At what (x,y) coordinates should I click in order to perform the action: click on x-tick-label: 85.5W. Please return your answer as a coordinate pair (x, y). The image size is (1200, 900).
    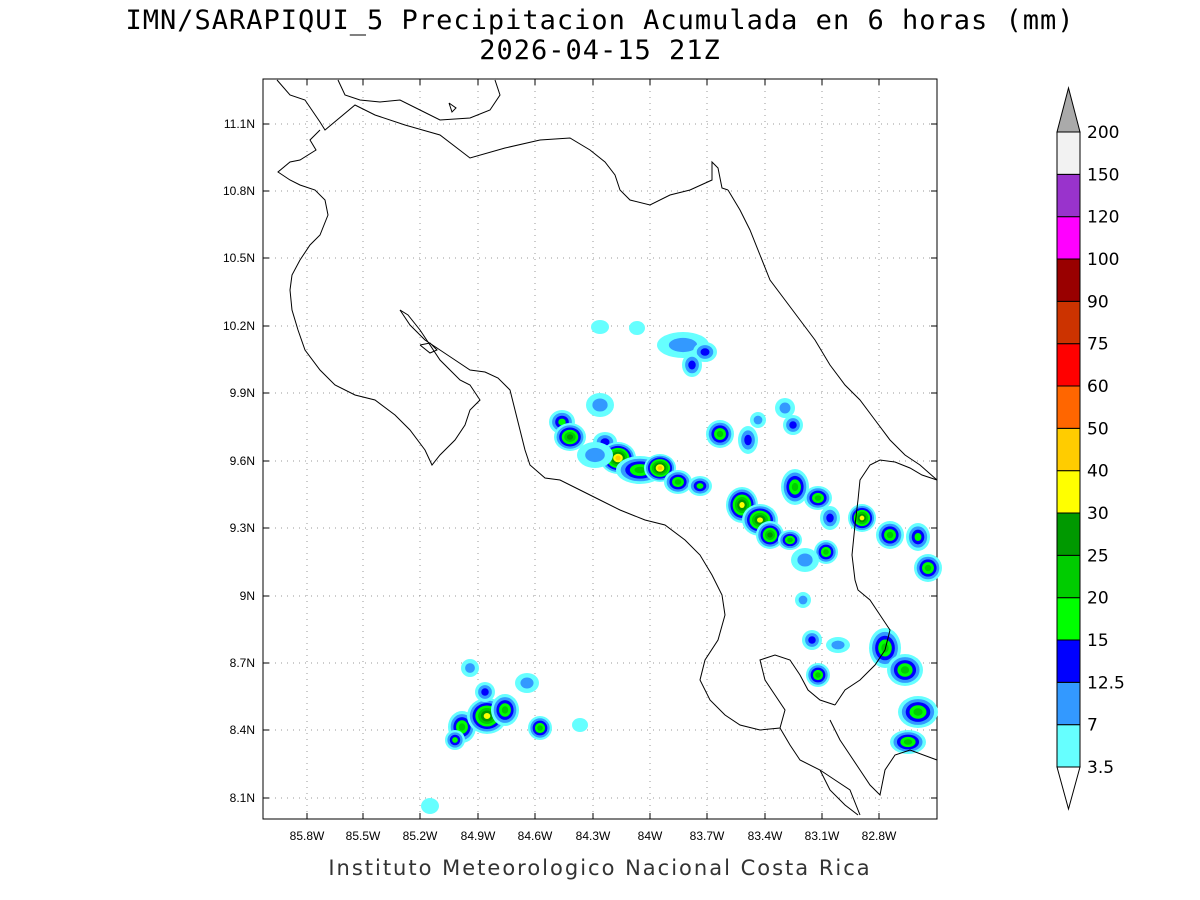
    Looking at the image, I should click on (363, 836).